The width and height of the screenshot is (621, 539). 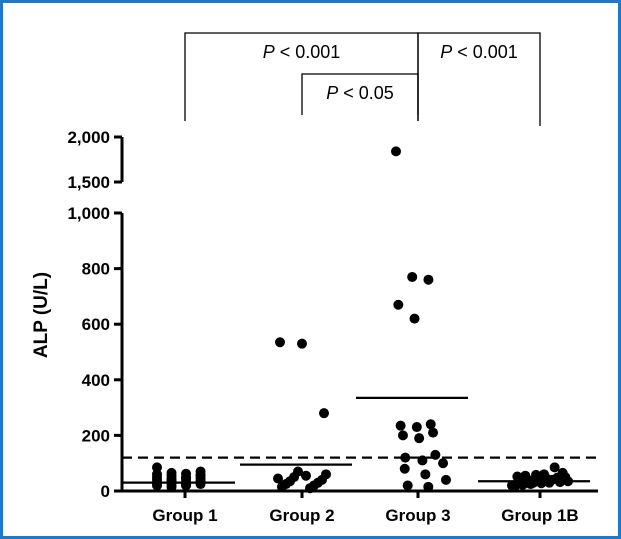 What do you see at coordinates (96, 269) in the screenshot?
I see `y-tick-label: 800` at bounding box center [96, 269].